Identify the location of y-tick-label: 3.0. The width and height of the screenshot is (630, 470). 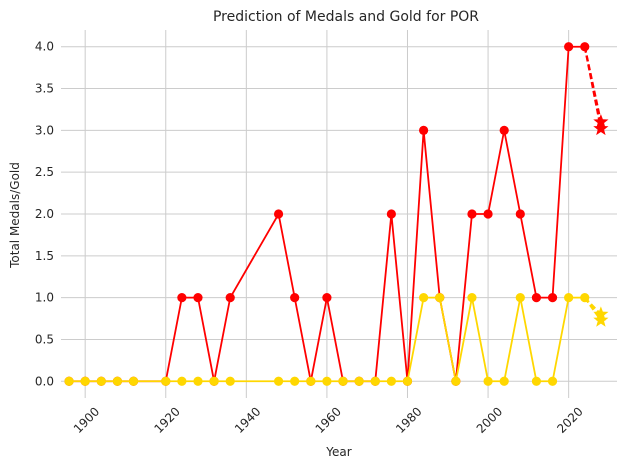
(44, 130).